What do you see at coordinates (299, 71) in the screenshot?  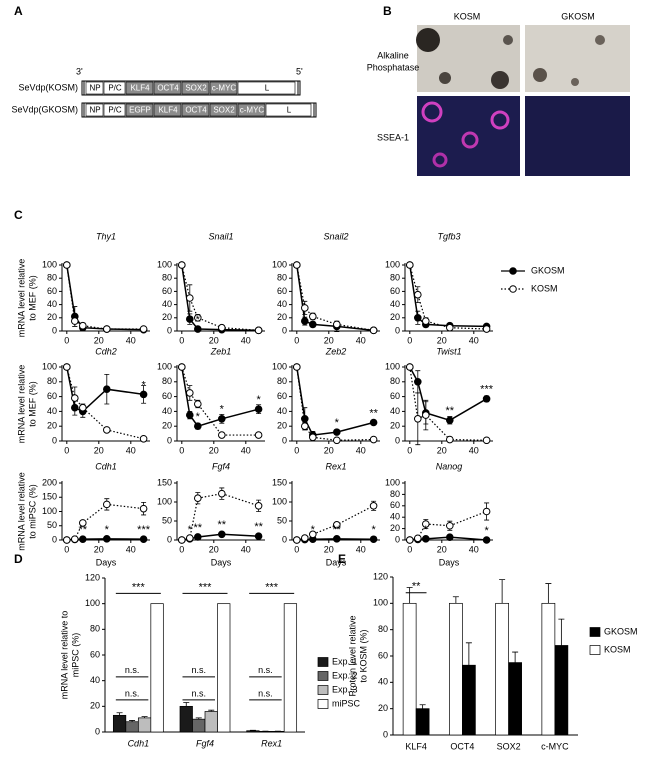 I see `end-label: 5'` at bounding box center [299, 71].